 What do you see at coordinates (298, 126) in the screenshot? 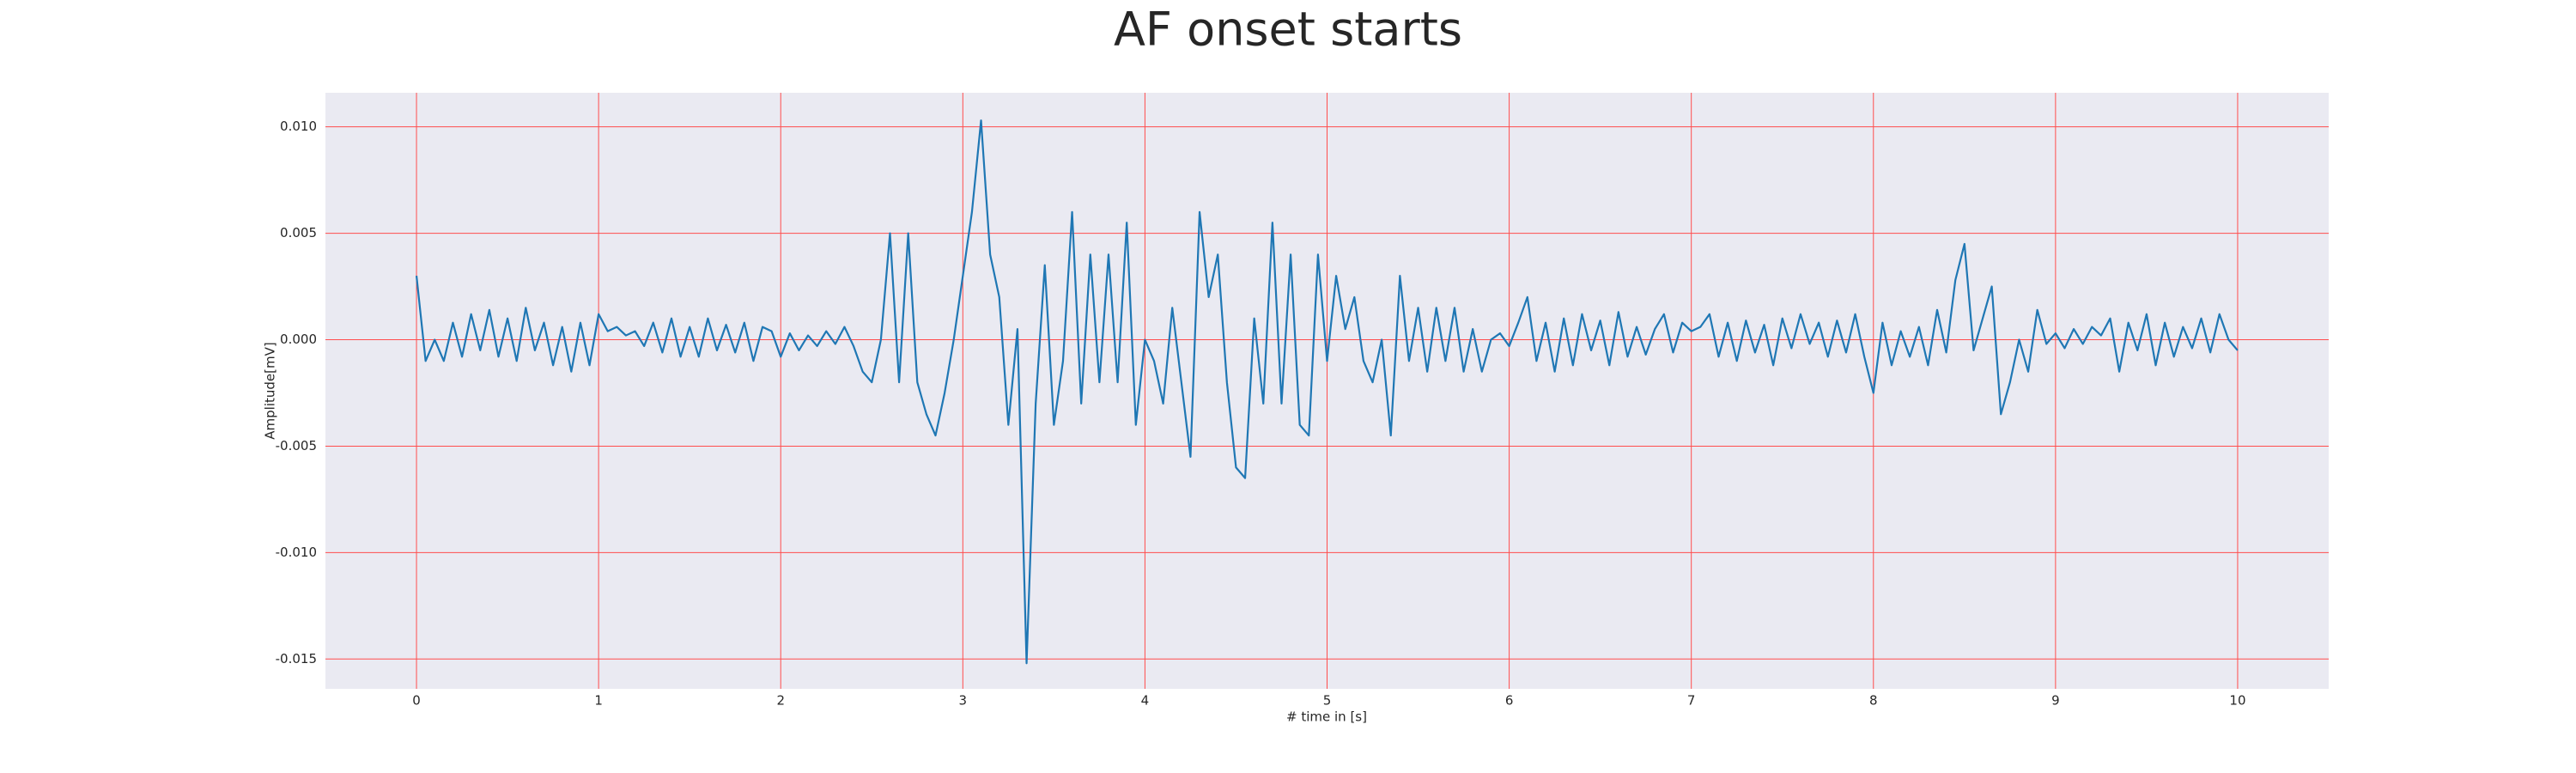
I see `y-tick-label: 0.010` at bounding box center [298, 126].